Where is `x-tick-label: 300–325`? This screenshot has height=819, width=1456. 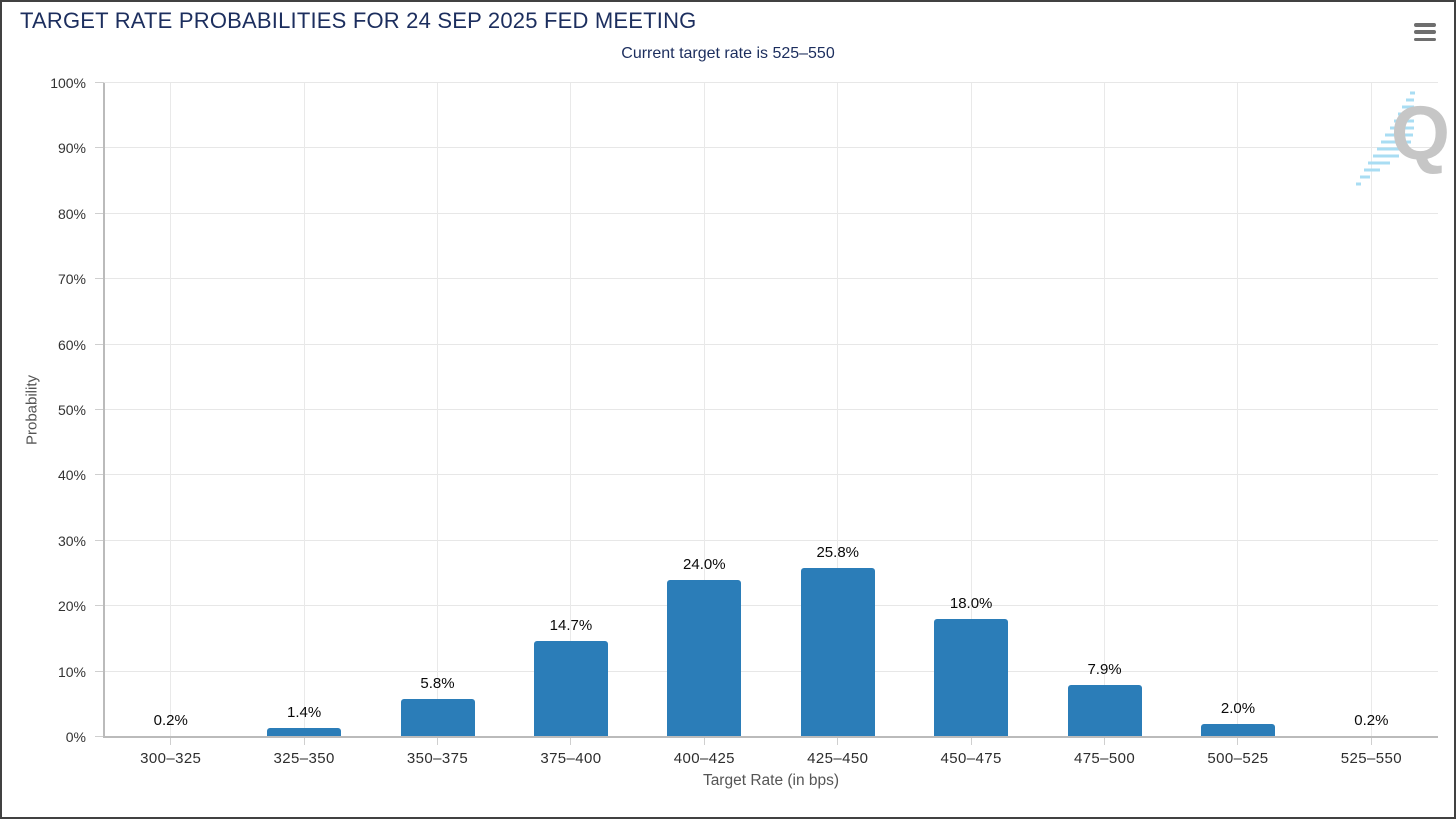
x-tick-label: 300–325 is located at coordinates (171, 758).